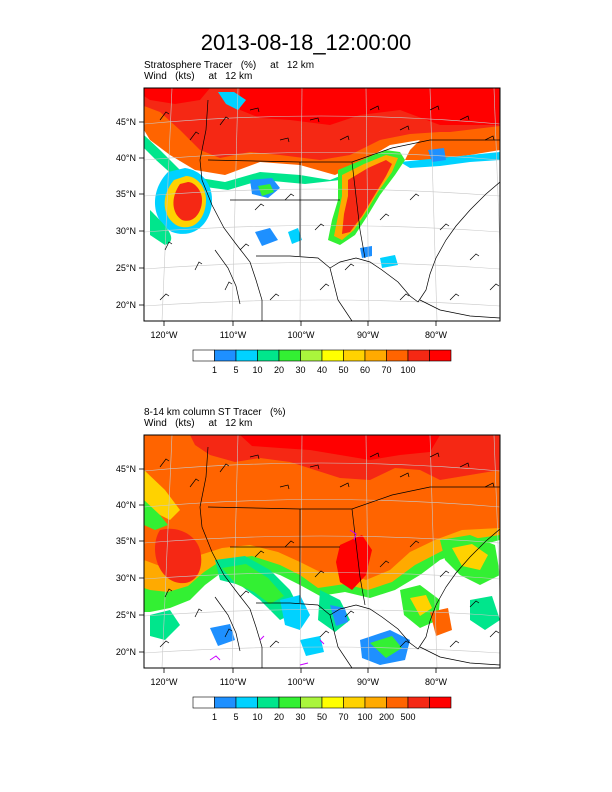  Describe the element at coordinates (283, 597) in the screenshot. I see `panel2-magenta-contours` at that location.